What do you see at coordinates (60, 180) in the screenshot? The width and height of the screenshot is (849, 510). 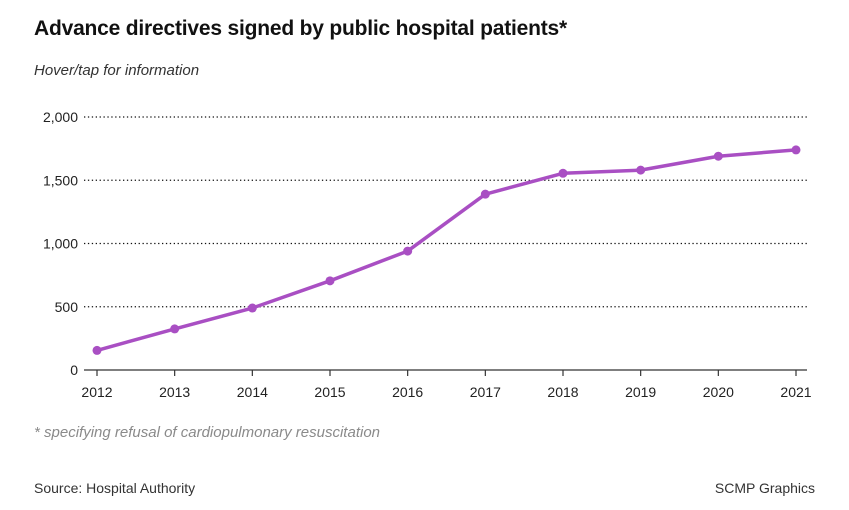 I see `y-tick-label: 1,500` at bounding box center [60, 180].